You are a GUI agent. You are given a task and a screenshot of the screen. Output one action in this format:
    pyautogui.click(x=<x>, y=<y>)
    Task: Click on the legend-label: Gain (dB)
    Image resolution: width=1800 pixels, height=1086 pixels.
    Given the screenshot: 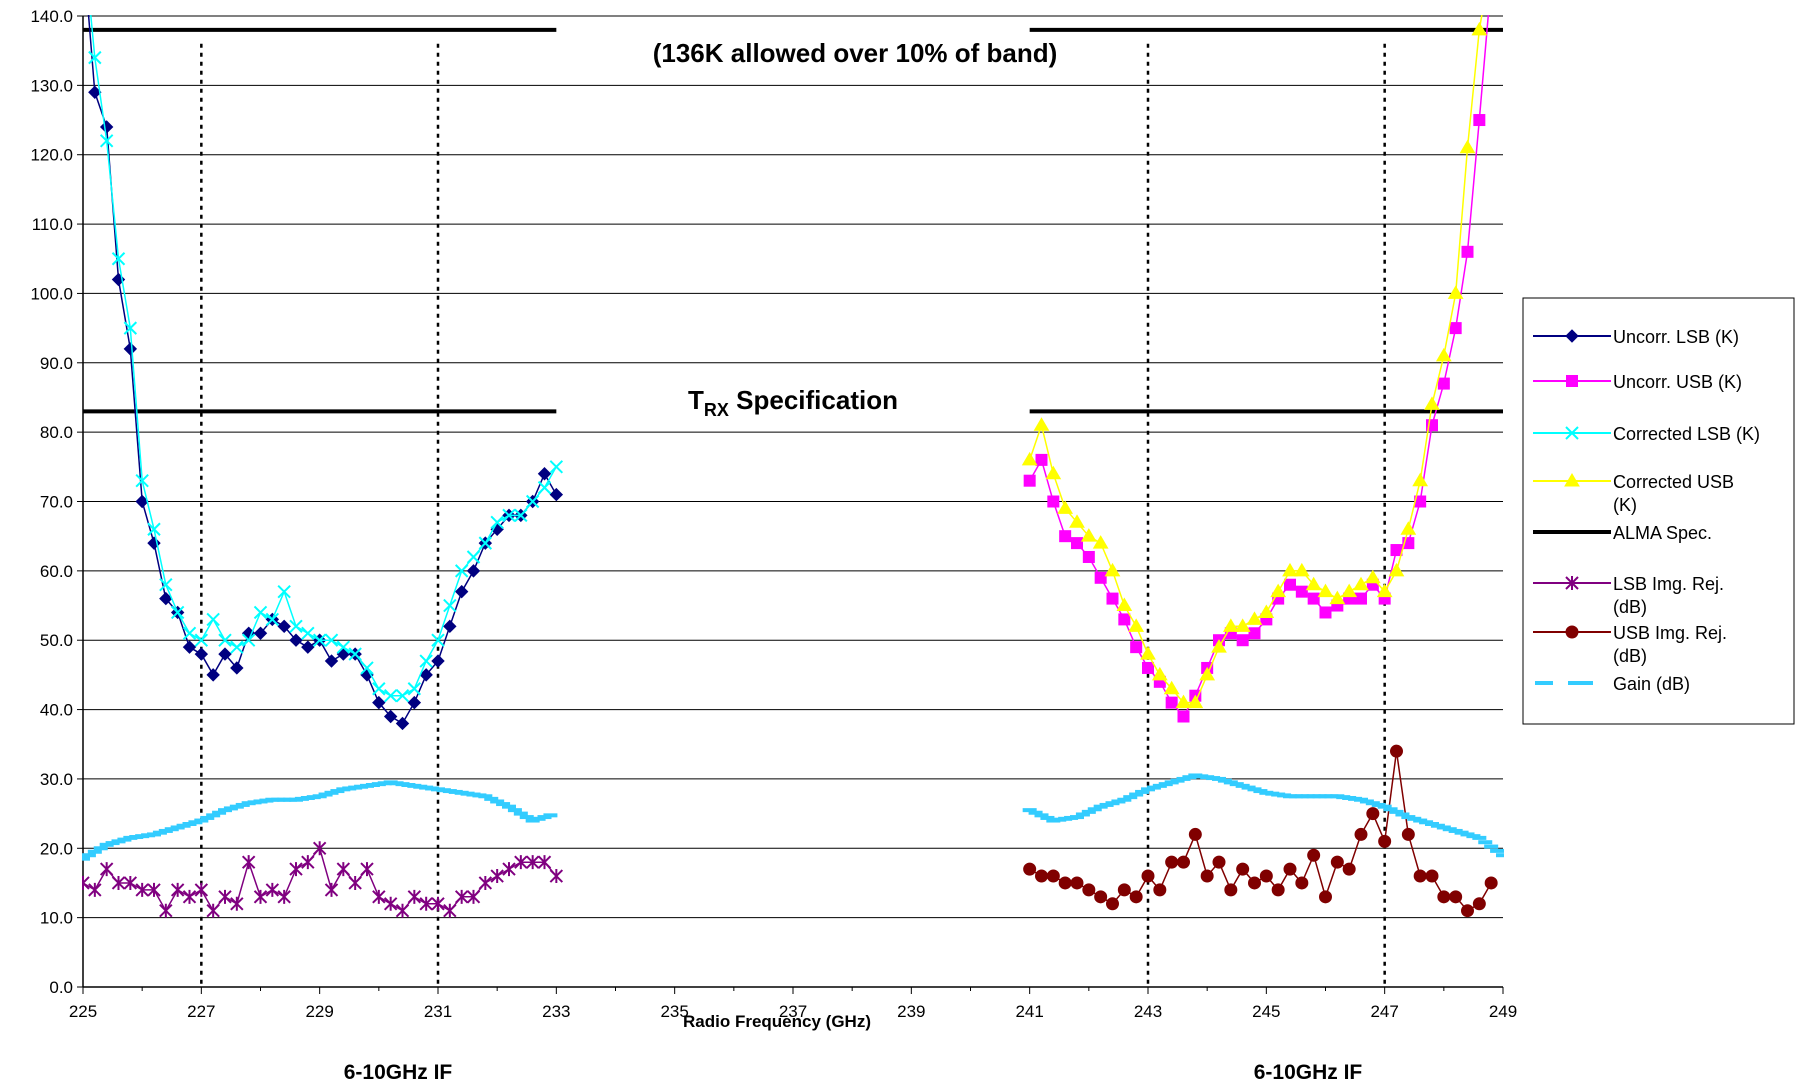 What is the action you would take?
    pyautogui.click(x=1651, y=684)
    